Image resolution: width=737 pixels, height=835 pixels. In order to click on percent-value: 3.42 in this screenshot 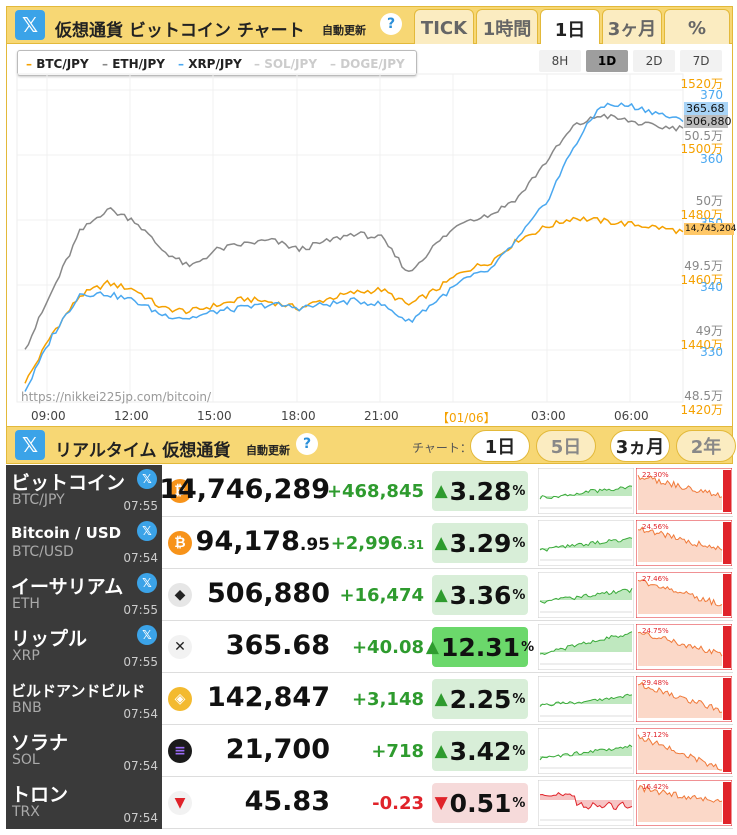, I will do `click(480, 751)`.